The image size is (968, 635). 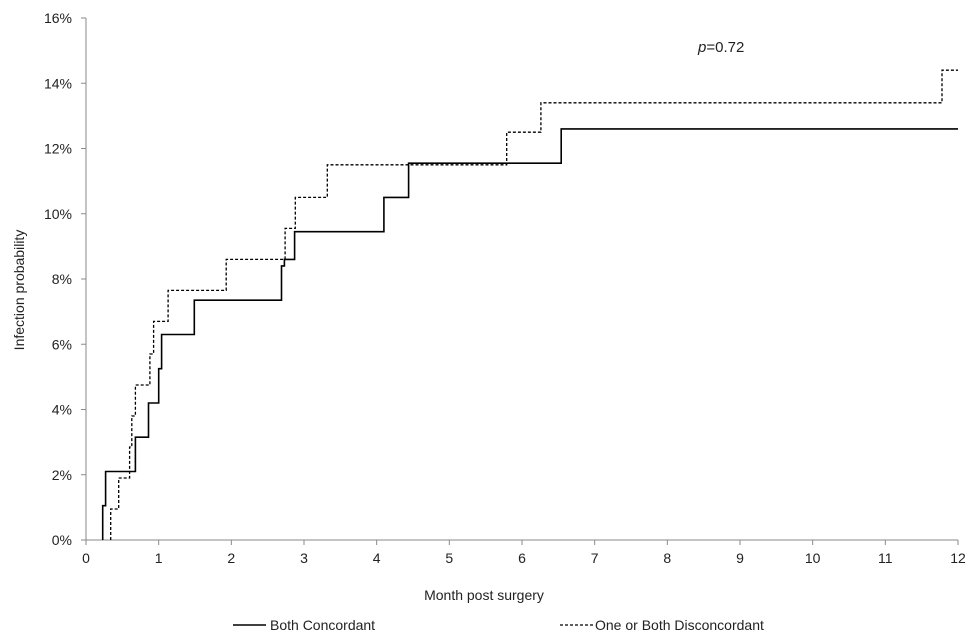 I want to click on y-tick-label: 16%, so click(x=58, y=18).